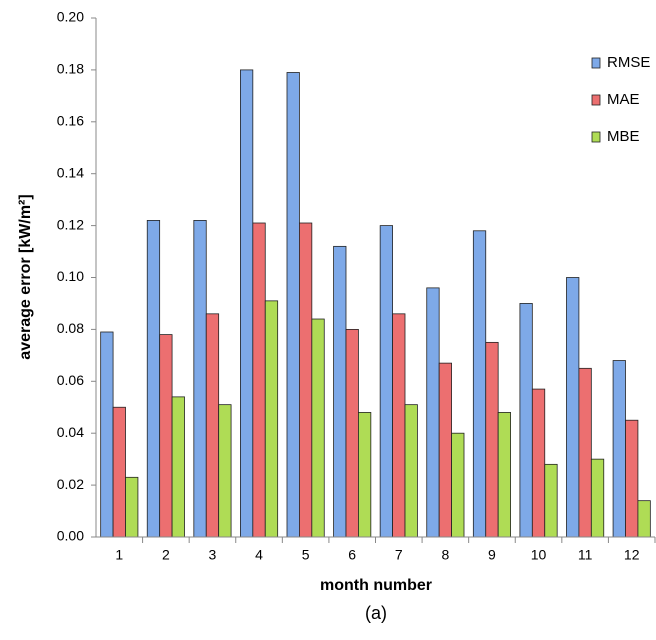  Describe the element at coordinates (70, 536) in the screenshot. I see `y-tick-label: 0.00` at that location.